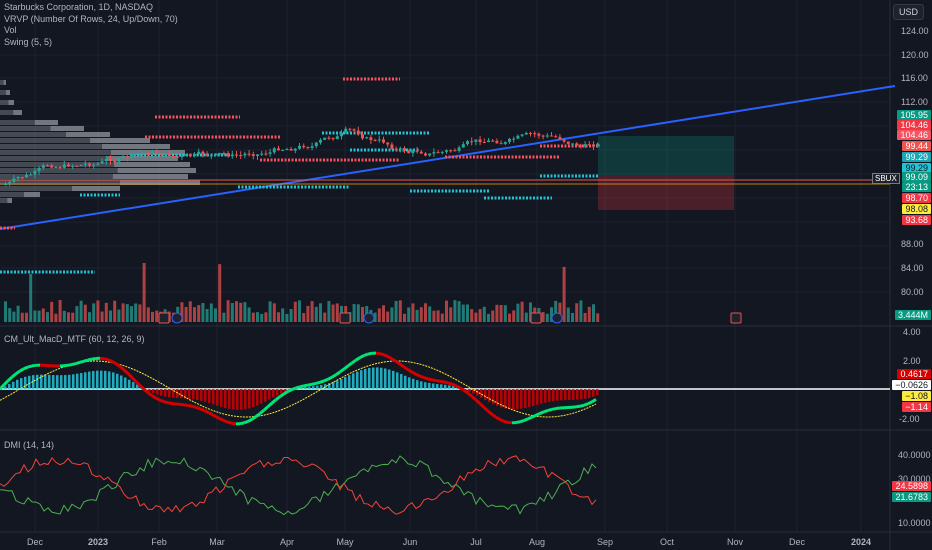 The image size is (932, 550). Describe the element at coordinates (28, 41) in the screenshot. I see `swing-indicator-label: Swing (5, 5)` at that location.